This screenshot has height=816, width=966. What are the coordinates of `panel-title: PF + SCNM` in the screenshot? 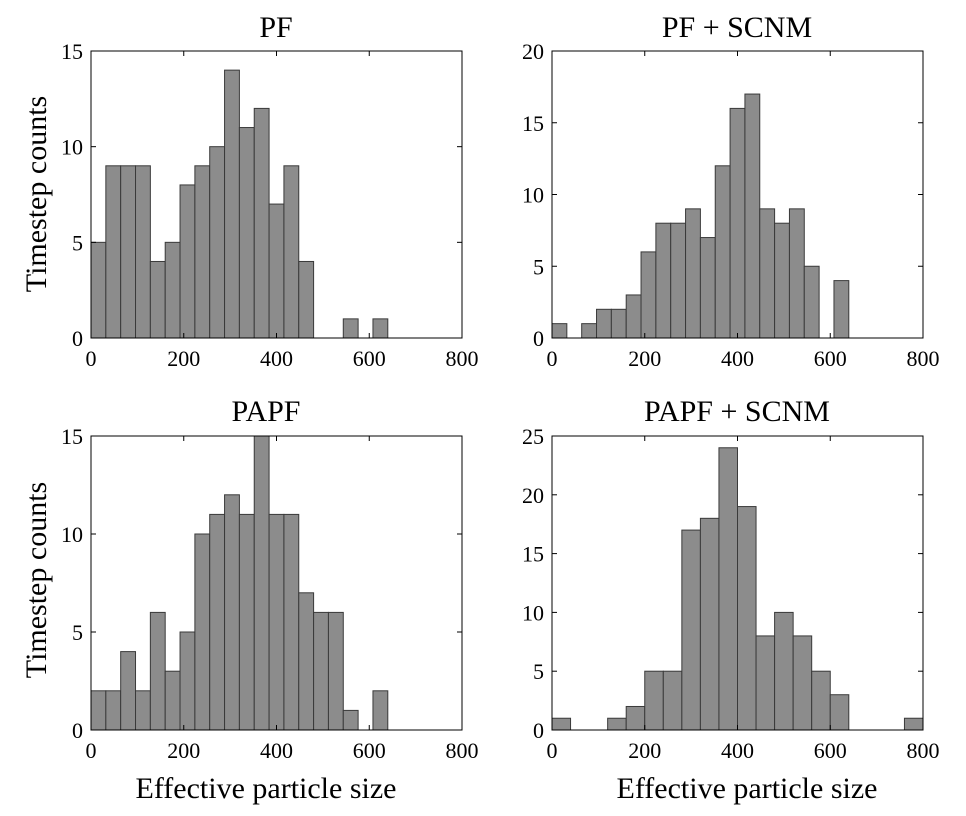 It's located at (737, 27).